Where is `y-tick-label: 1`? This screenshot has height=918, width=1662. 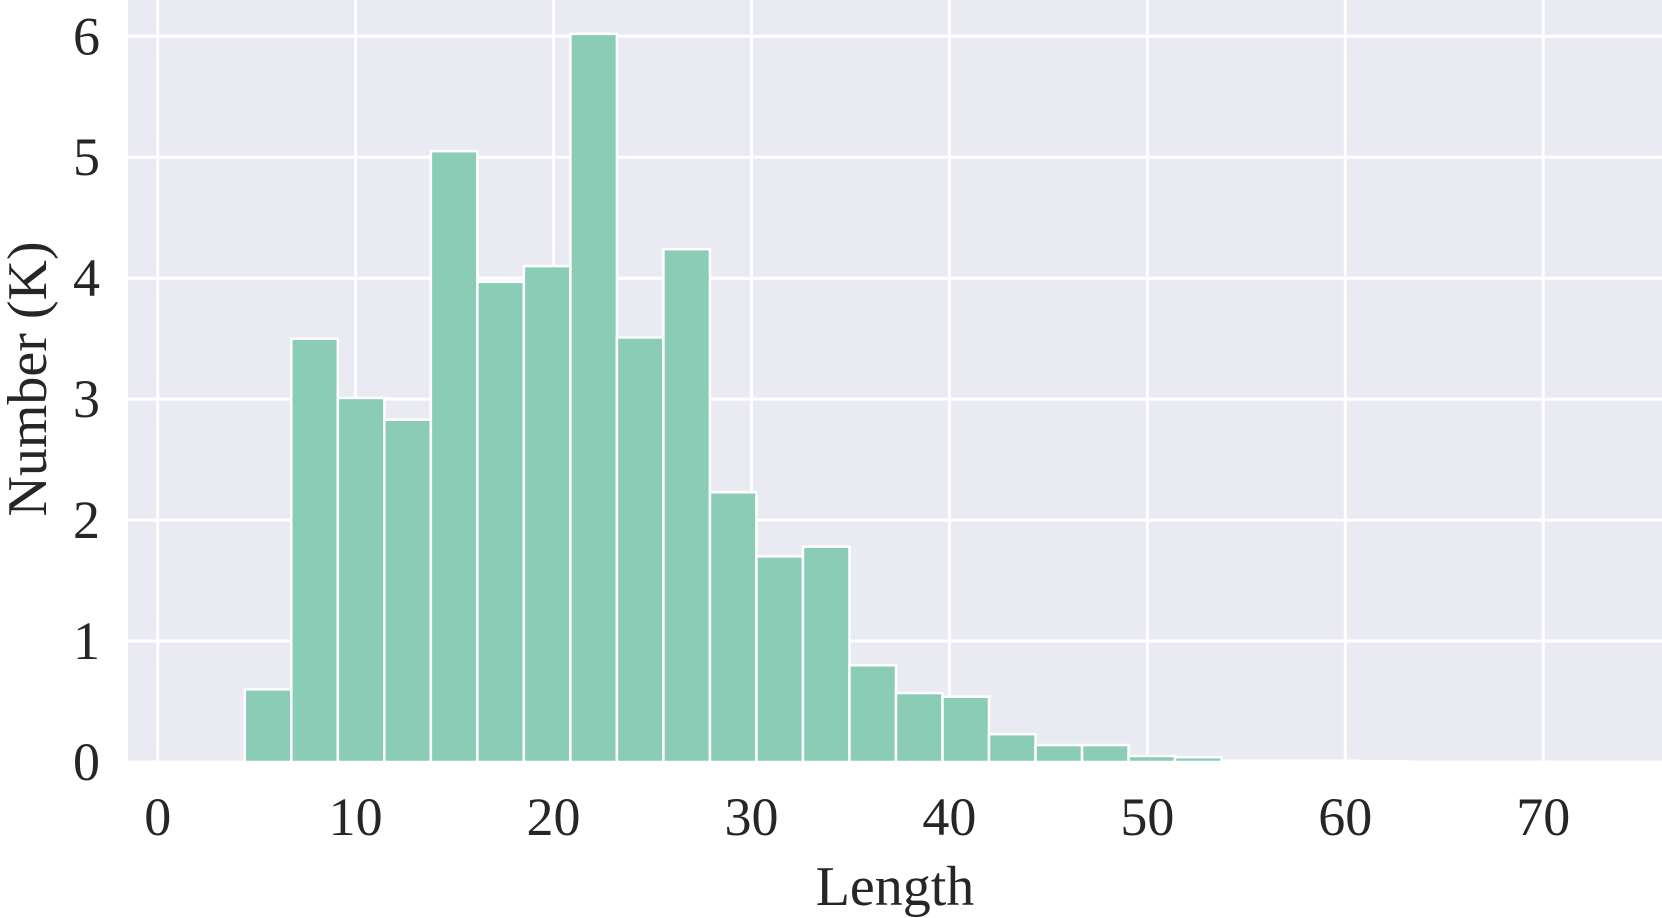
y-tick-label: 1 is located at coordinates (86, 641).